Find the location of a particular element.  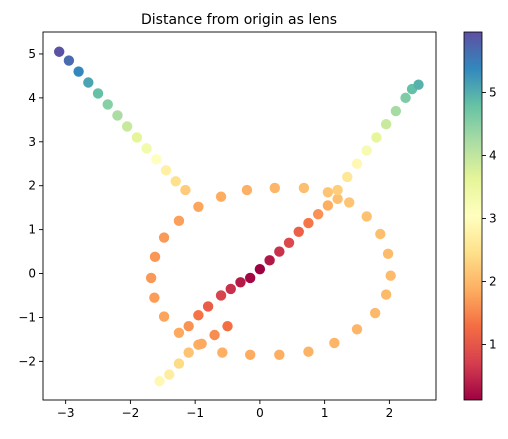

y-tick-label: −1 is located at coordinates (27, 317).